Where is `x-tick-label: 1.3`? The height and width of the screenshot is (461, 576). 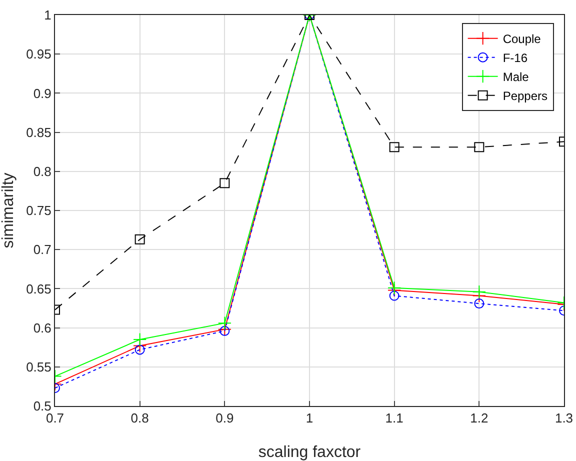 x-tick-label: 1.3 is located at coordinates (564, 418).